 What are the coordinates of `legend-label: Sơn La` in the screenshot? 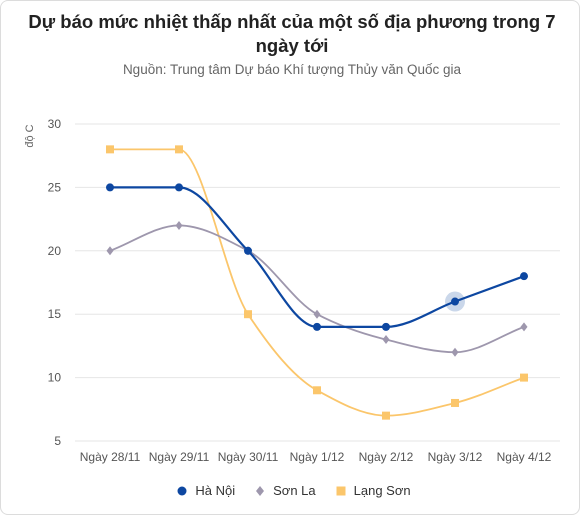 It's located at (294, 490).